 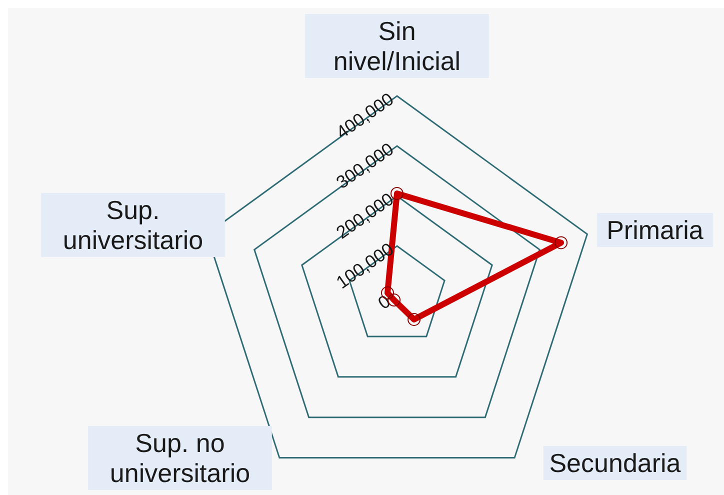 I want to click on spoke-label: Secundaria, so click(x=615, y=463).